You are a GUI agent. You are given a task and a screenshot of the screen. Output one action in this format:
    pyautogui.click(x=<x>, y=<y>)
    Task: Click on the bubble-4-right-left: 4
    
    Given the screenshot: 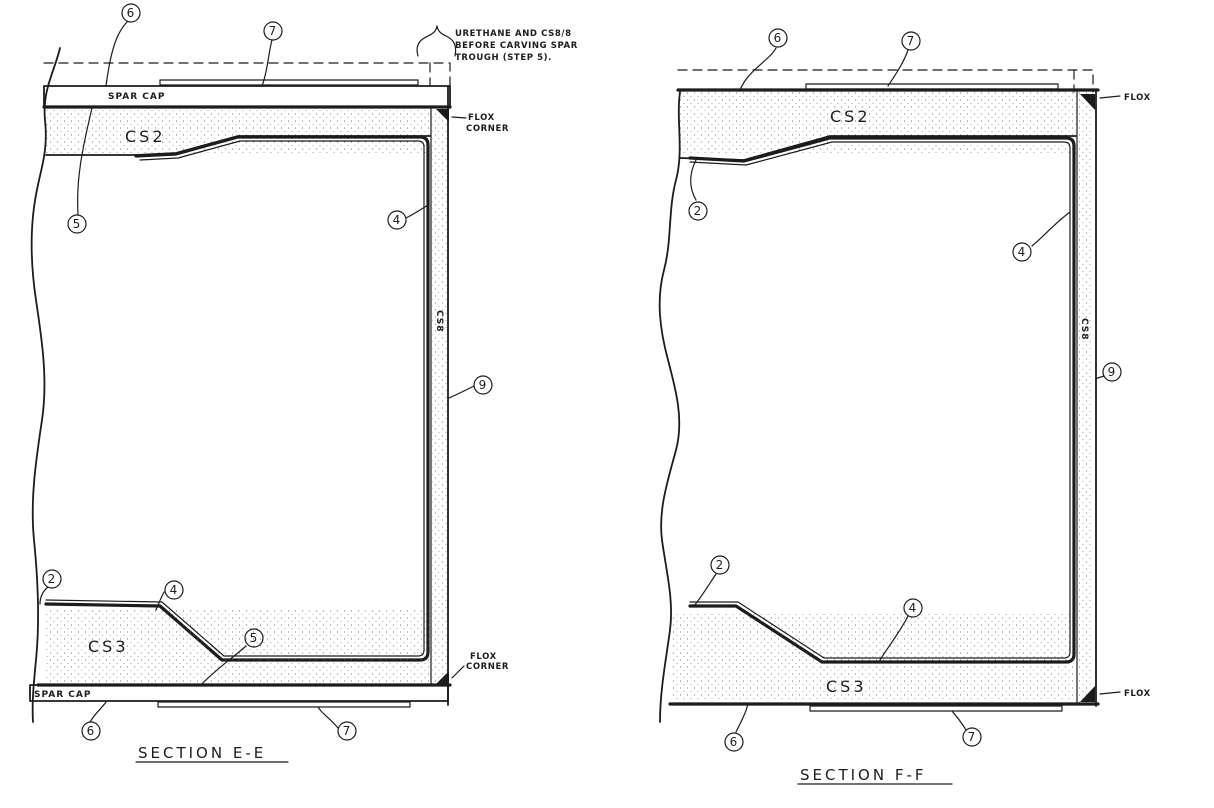 What is the action you would take?
    pyautogui.click(x=408, y=217)
    